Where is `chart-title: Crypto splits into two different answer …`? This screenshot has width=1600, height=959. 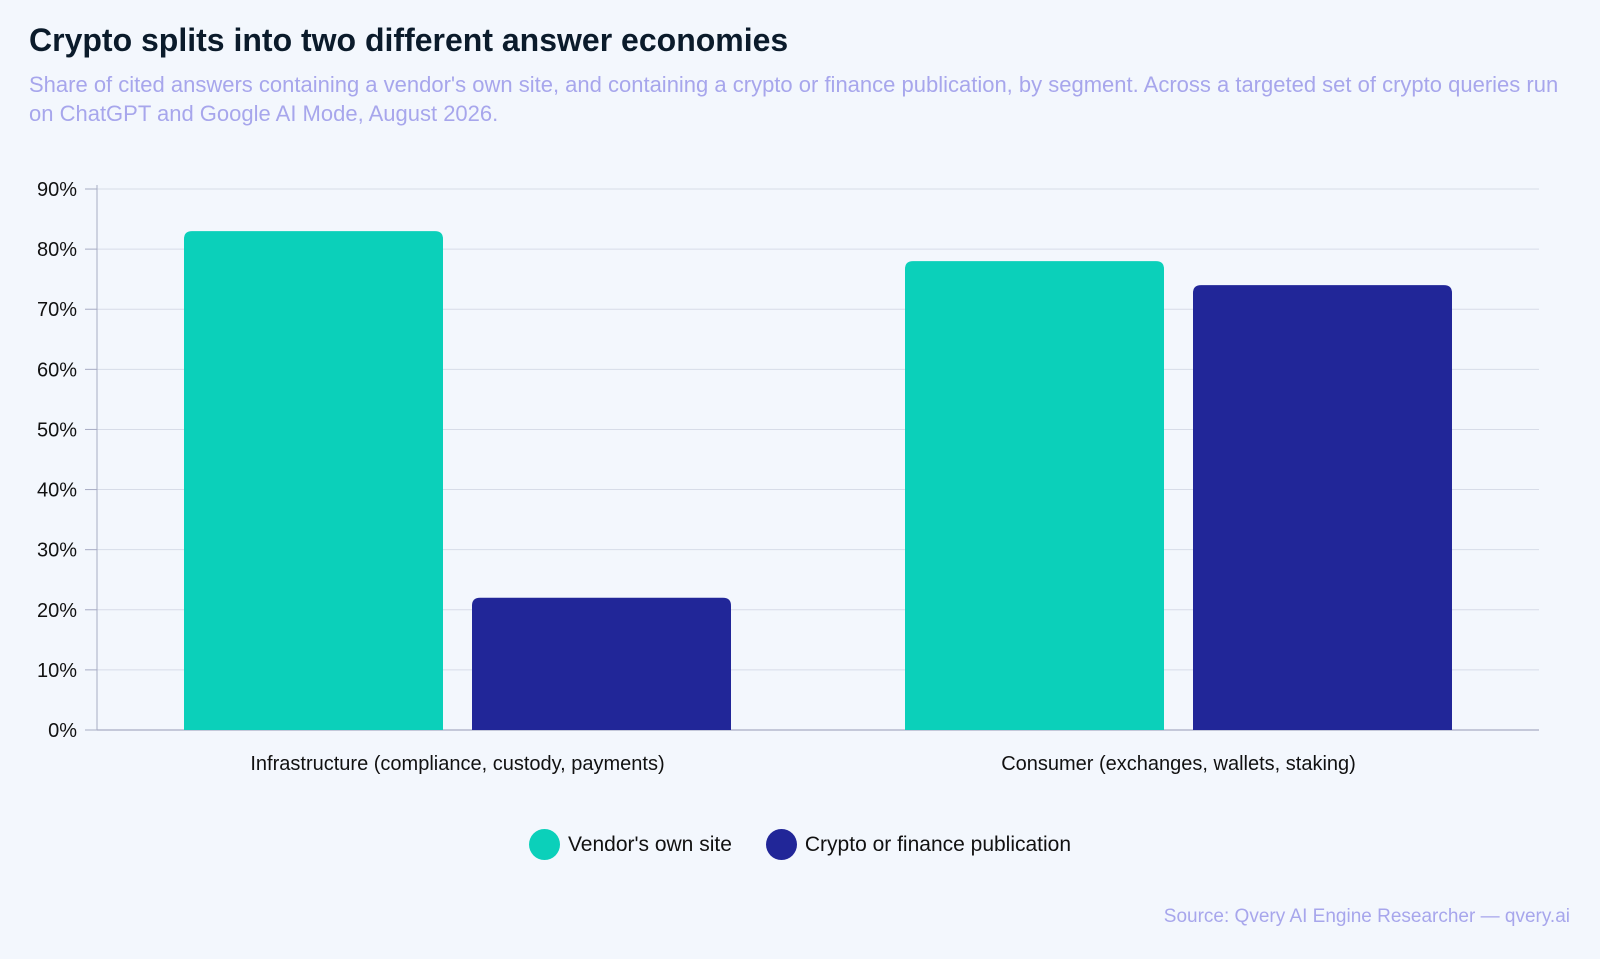 chart-title: Crypto splits into two different answer … is located at coordinates (409, 40).